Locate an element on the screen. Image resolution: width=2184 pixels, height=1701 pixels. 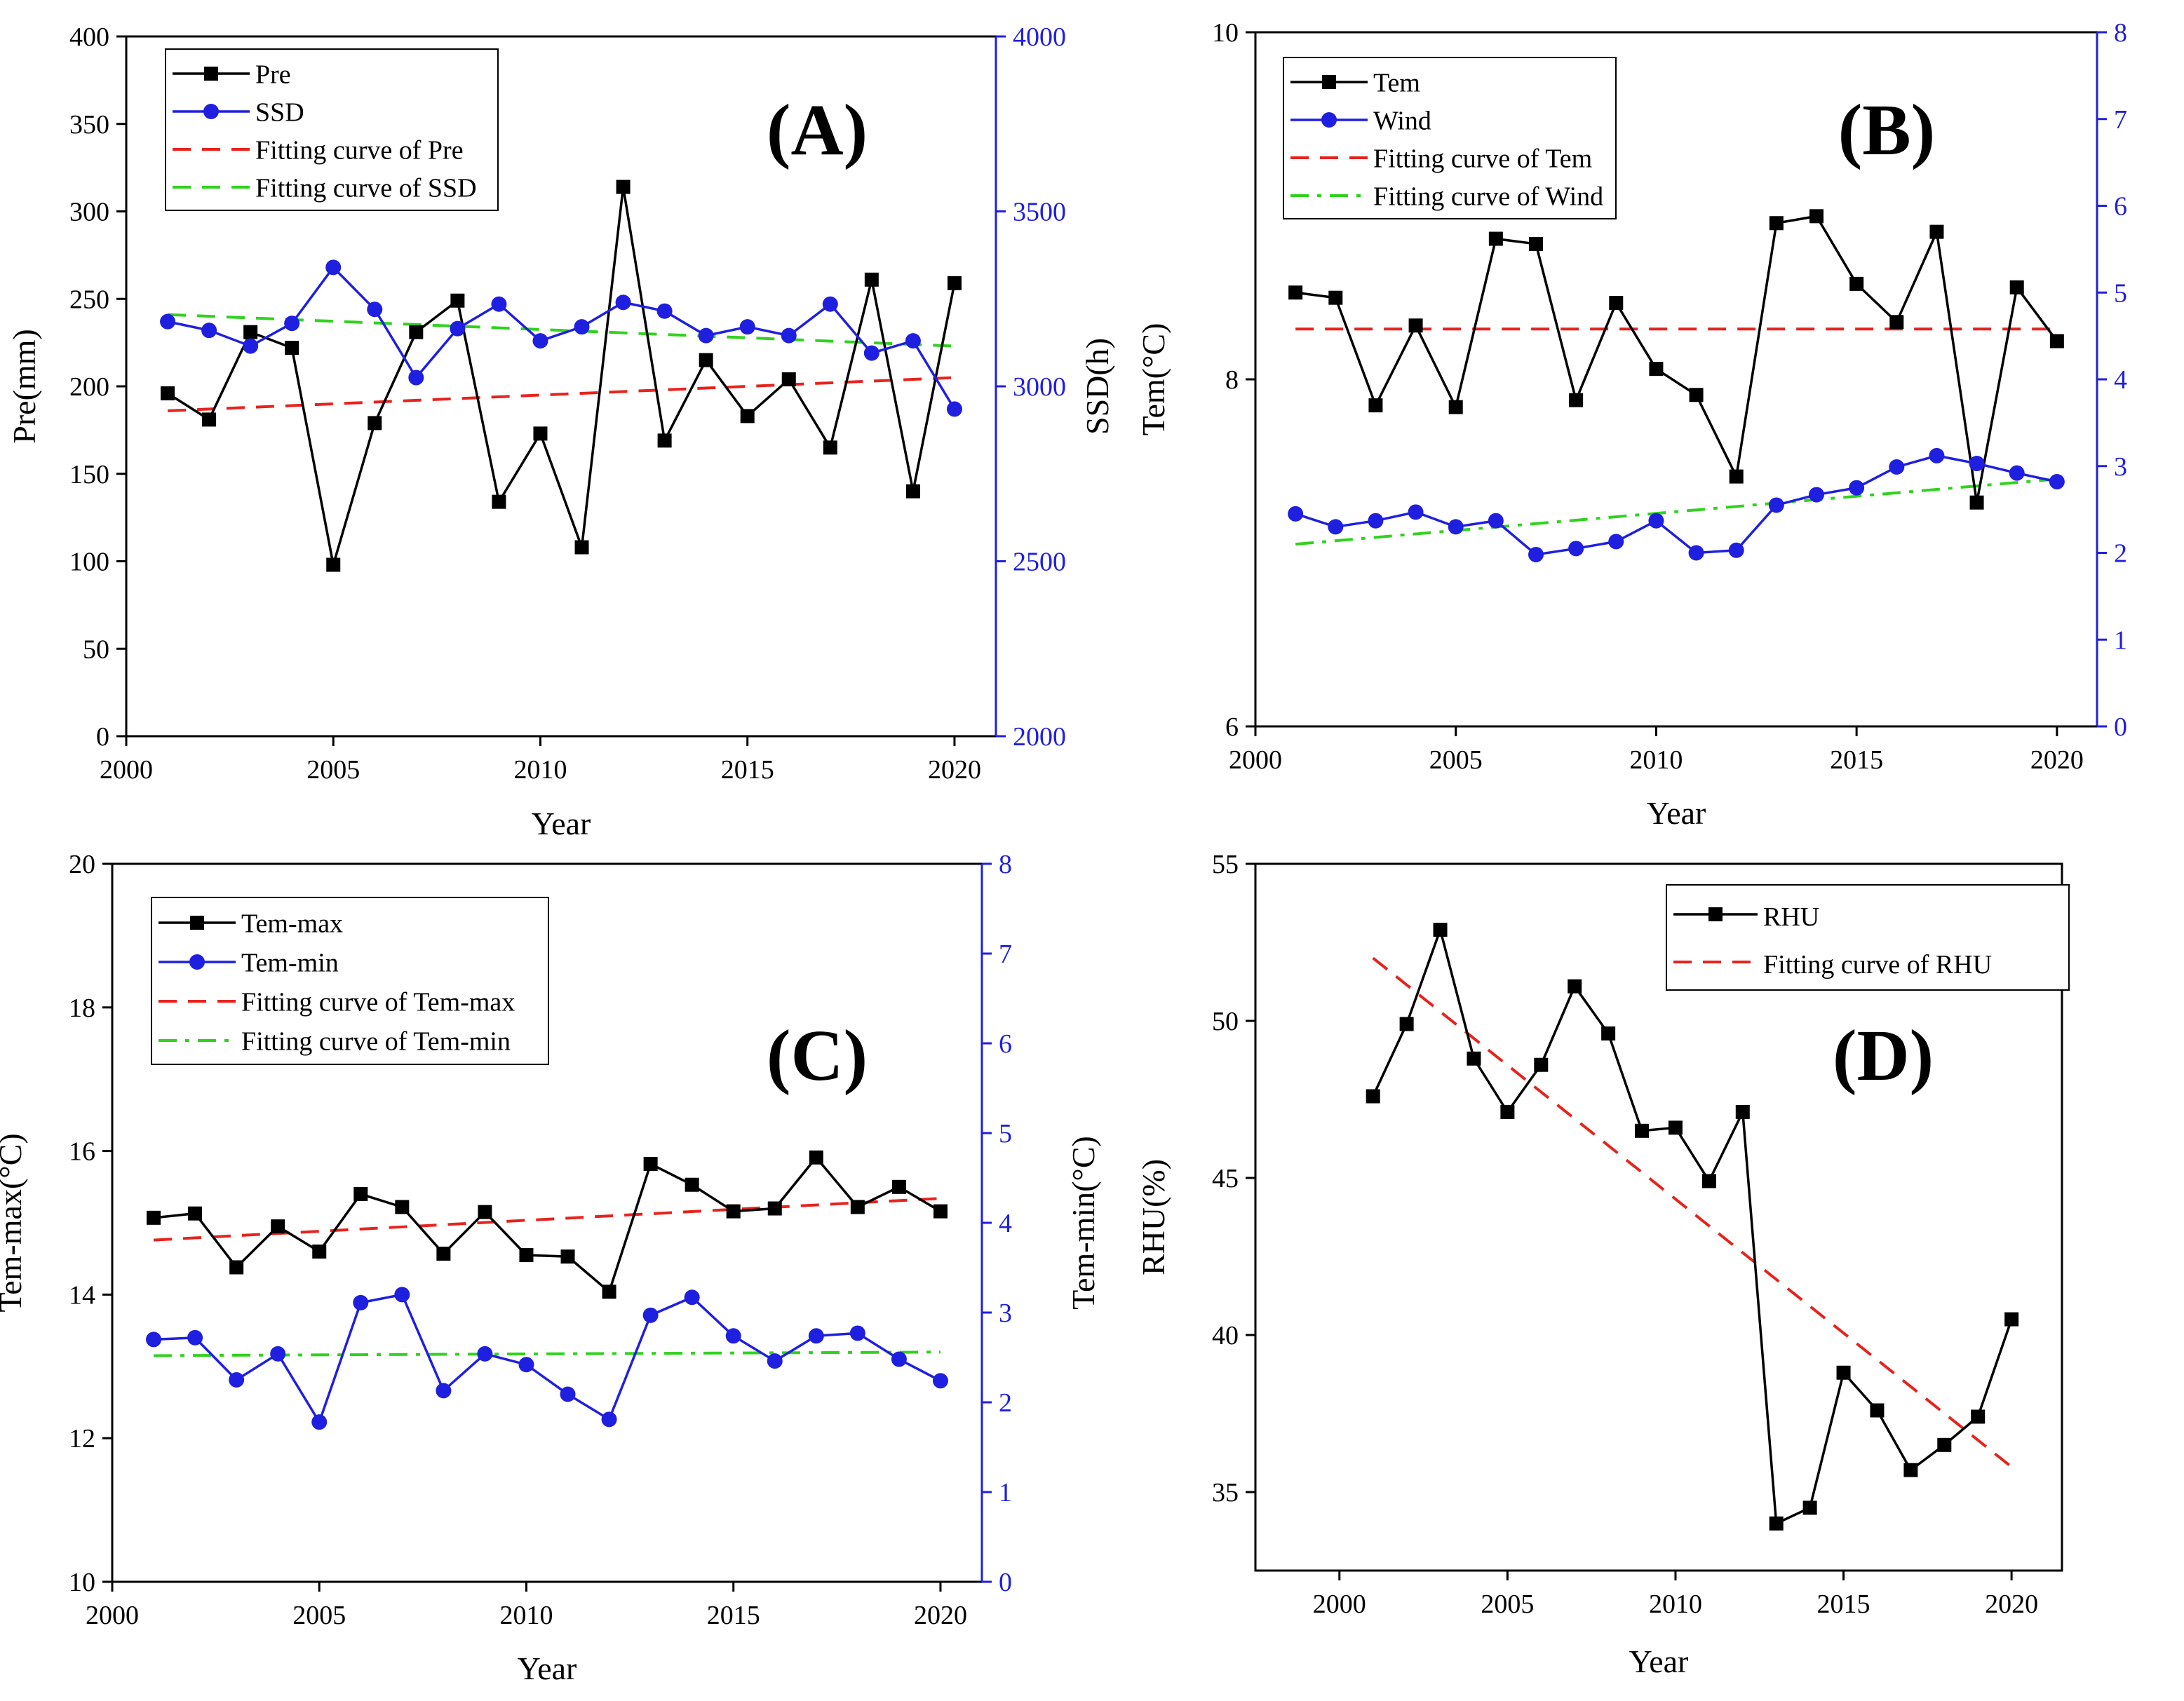
y-tick-label-left: 20 is located at coordinates (82, 865).